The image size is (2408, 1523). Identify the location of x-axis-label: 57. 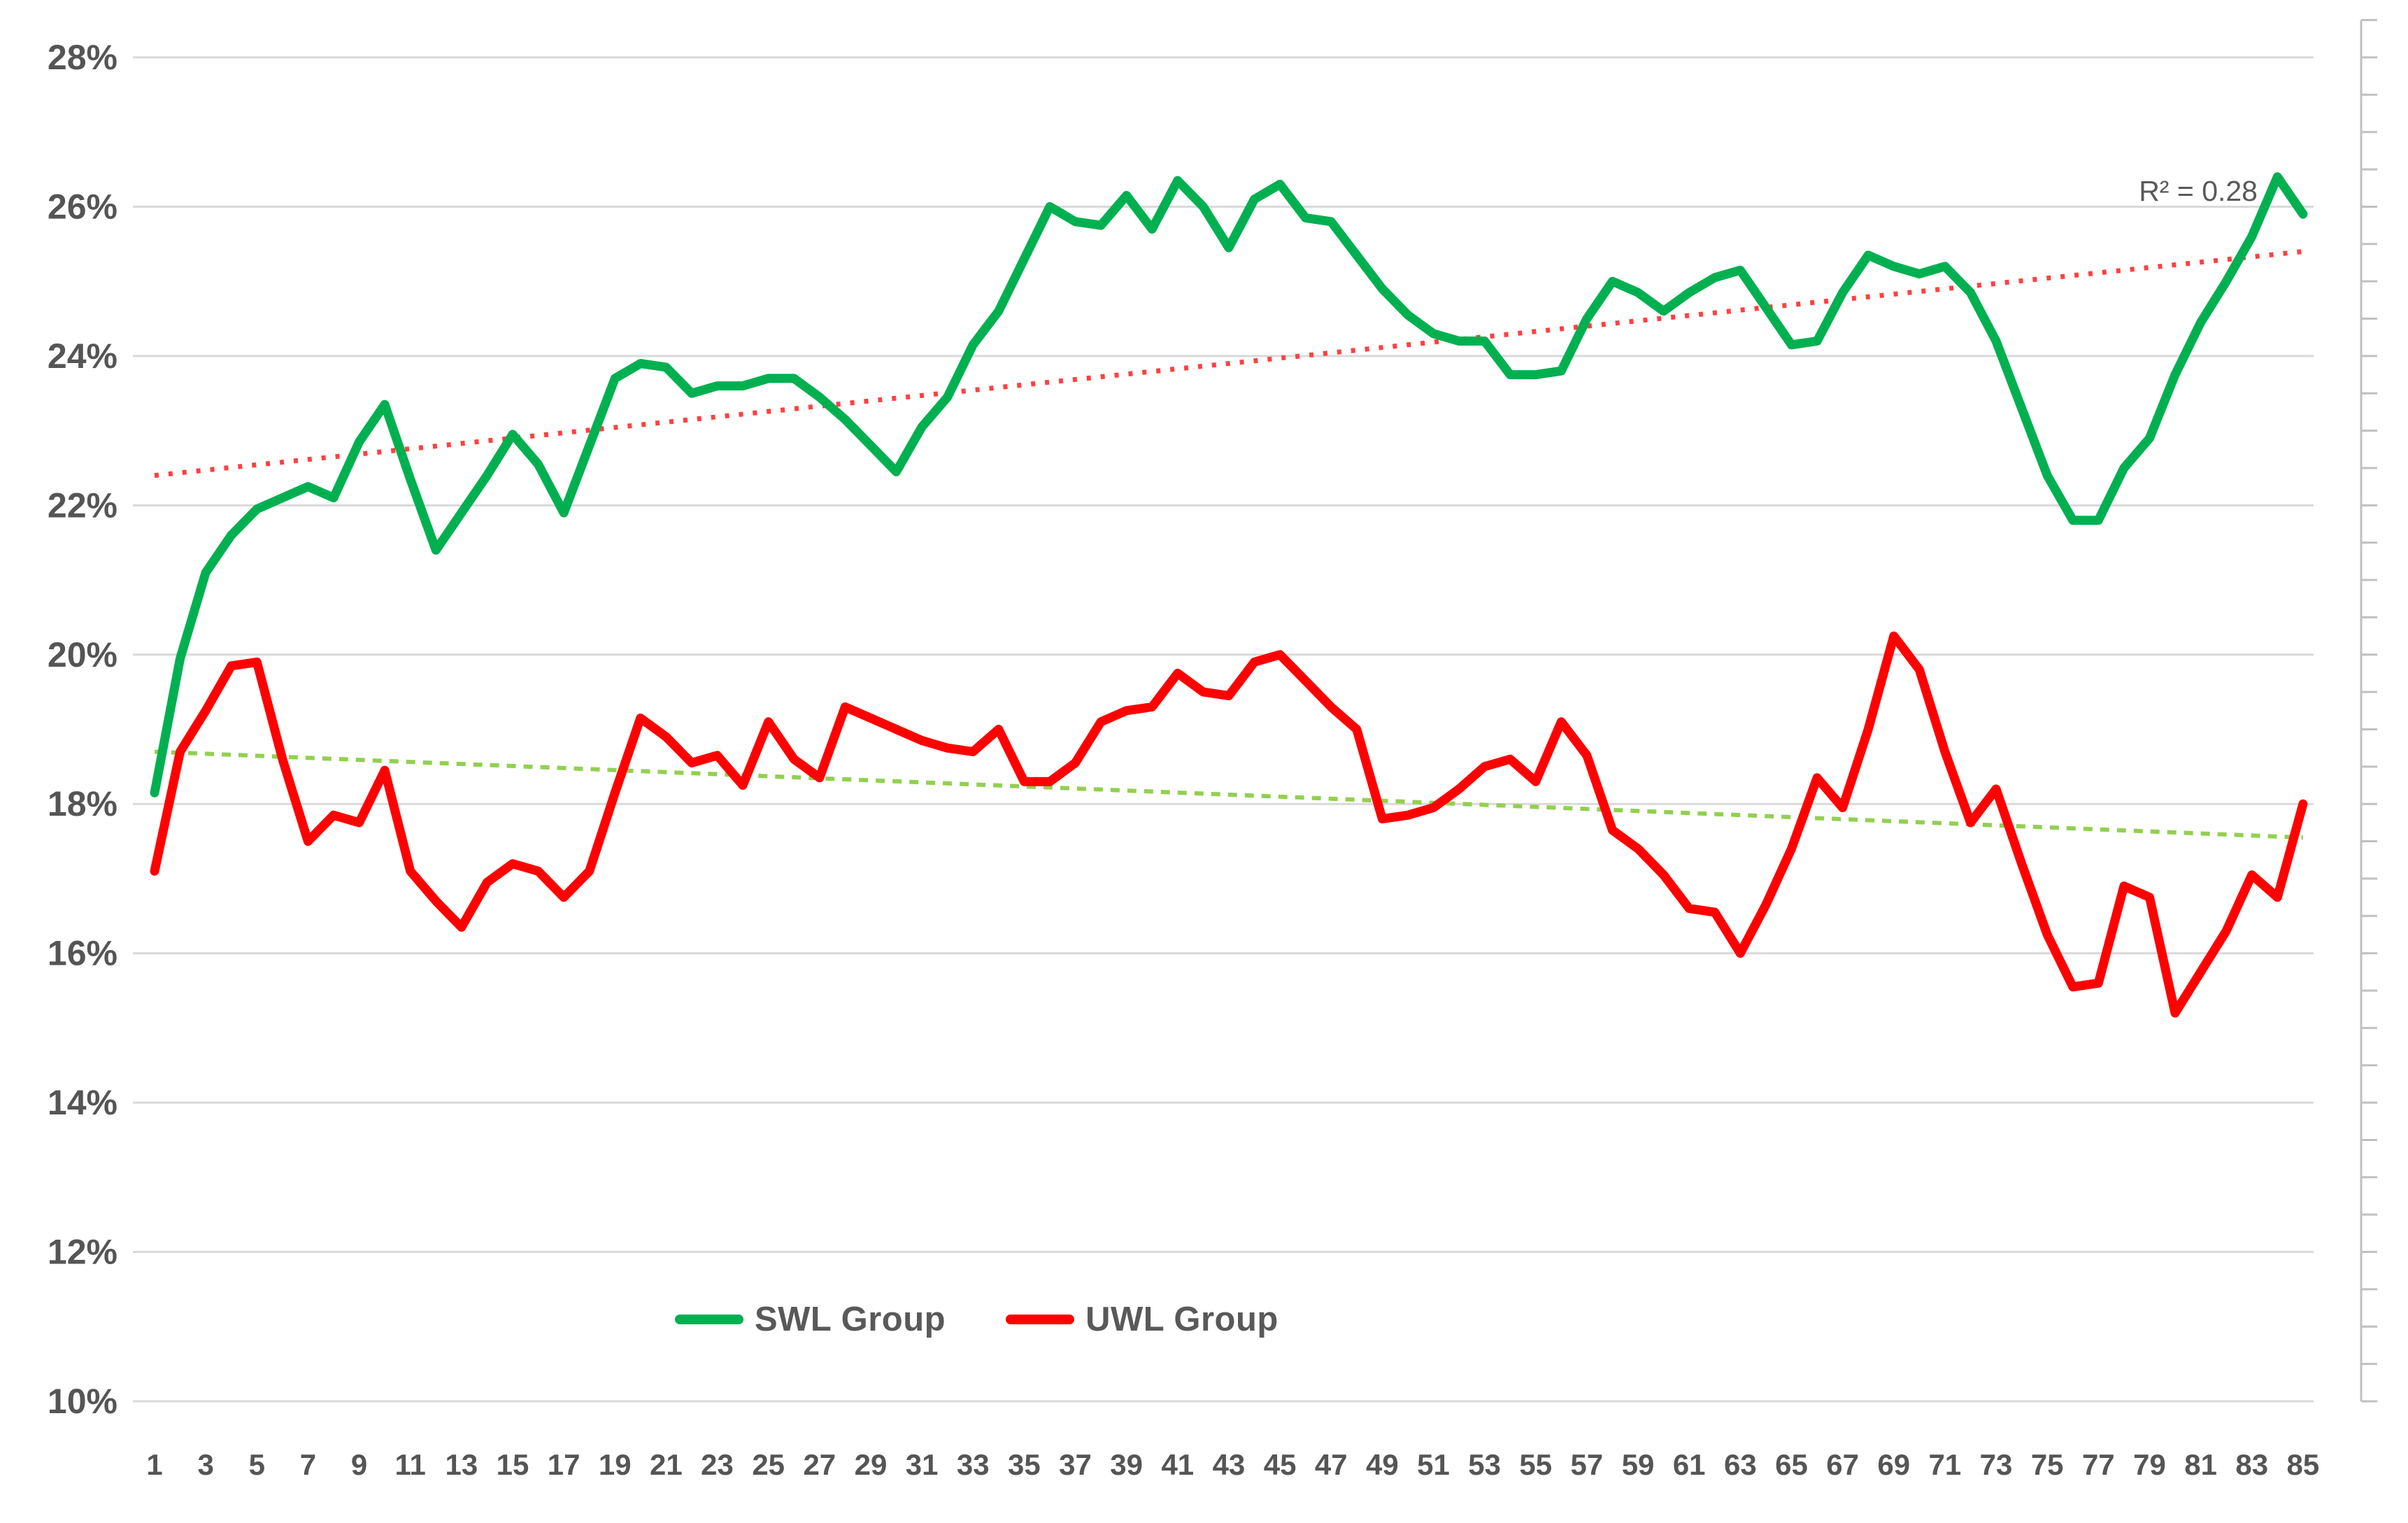
(1587, 1464).